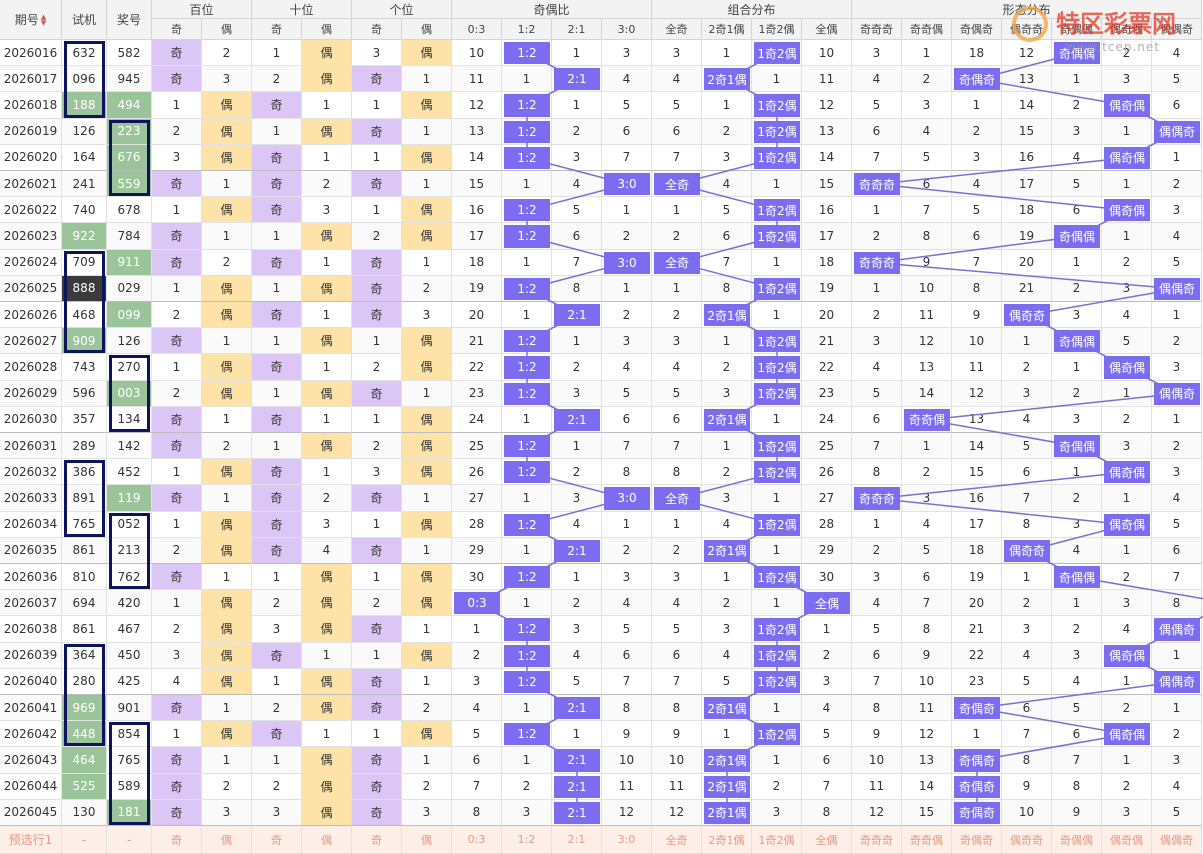  I want to click on watermark-name: 特区彩票网, so click(1116, 24).